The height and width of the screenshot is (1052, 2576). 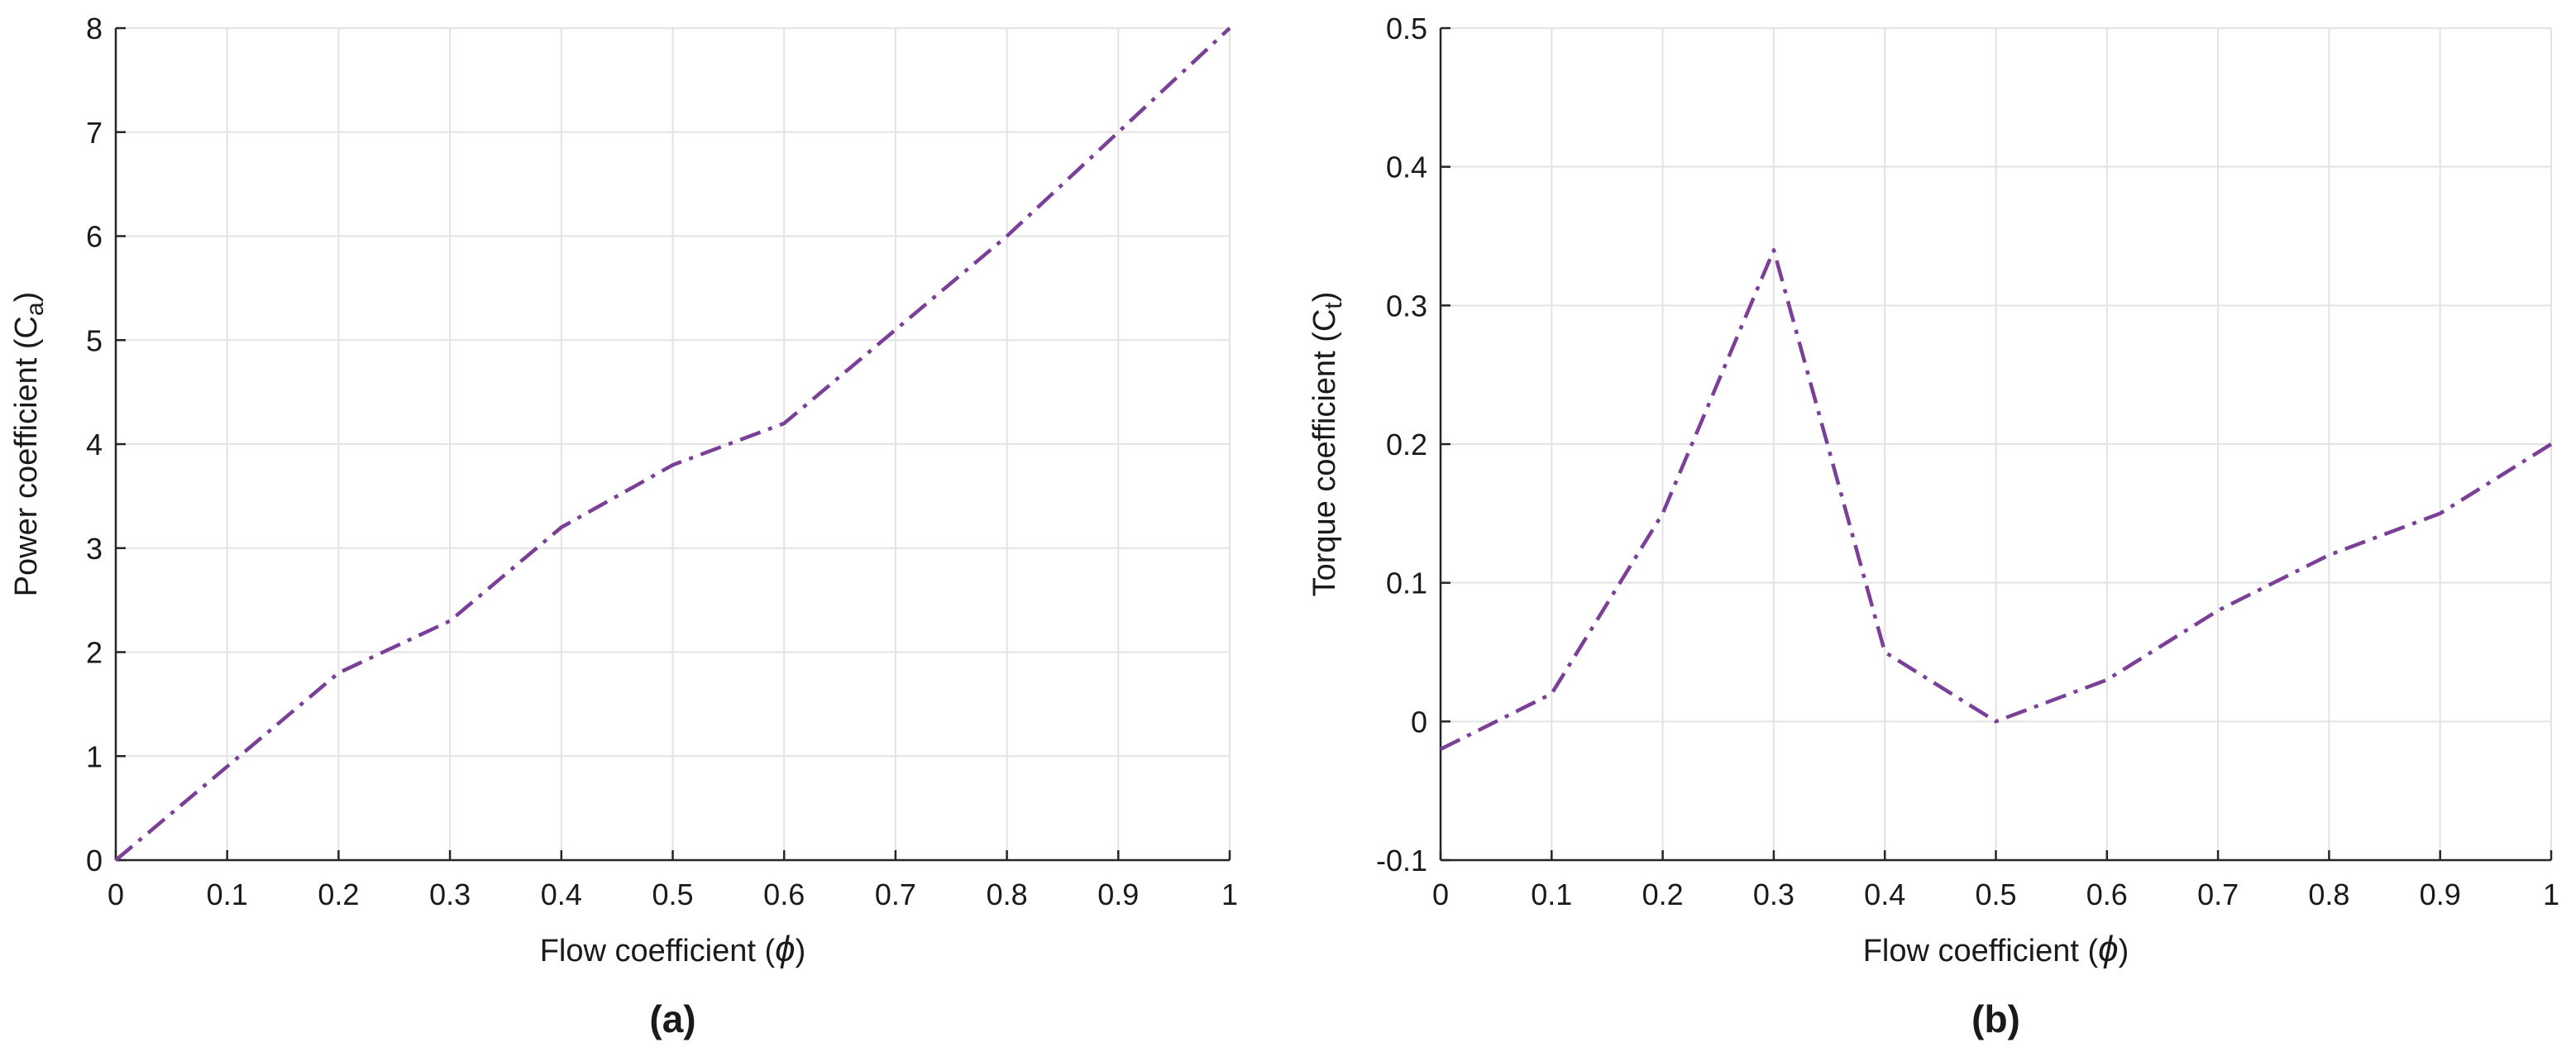 What do you see at coordinates (94, 653) in the screenshot?
I see `y-tick-label: 2` at bounding box center [94, 653].